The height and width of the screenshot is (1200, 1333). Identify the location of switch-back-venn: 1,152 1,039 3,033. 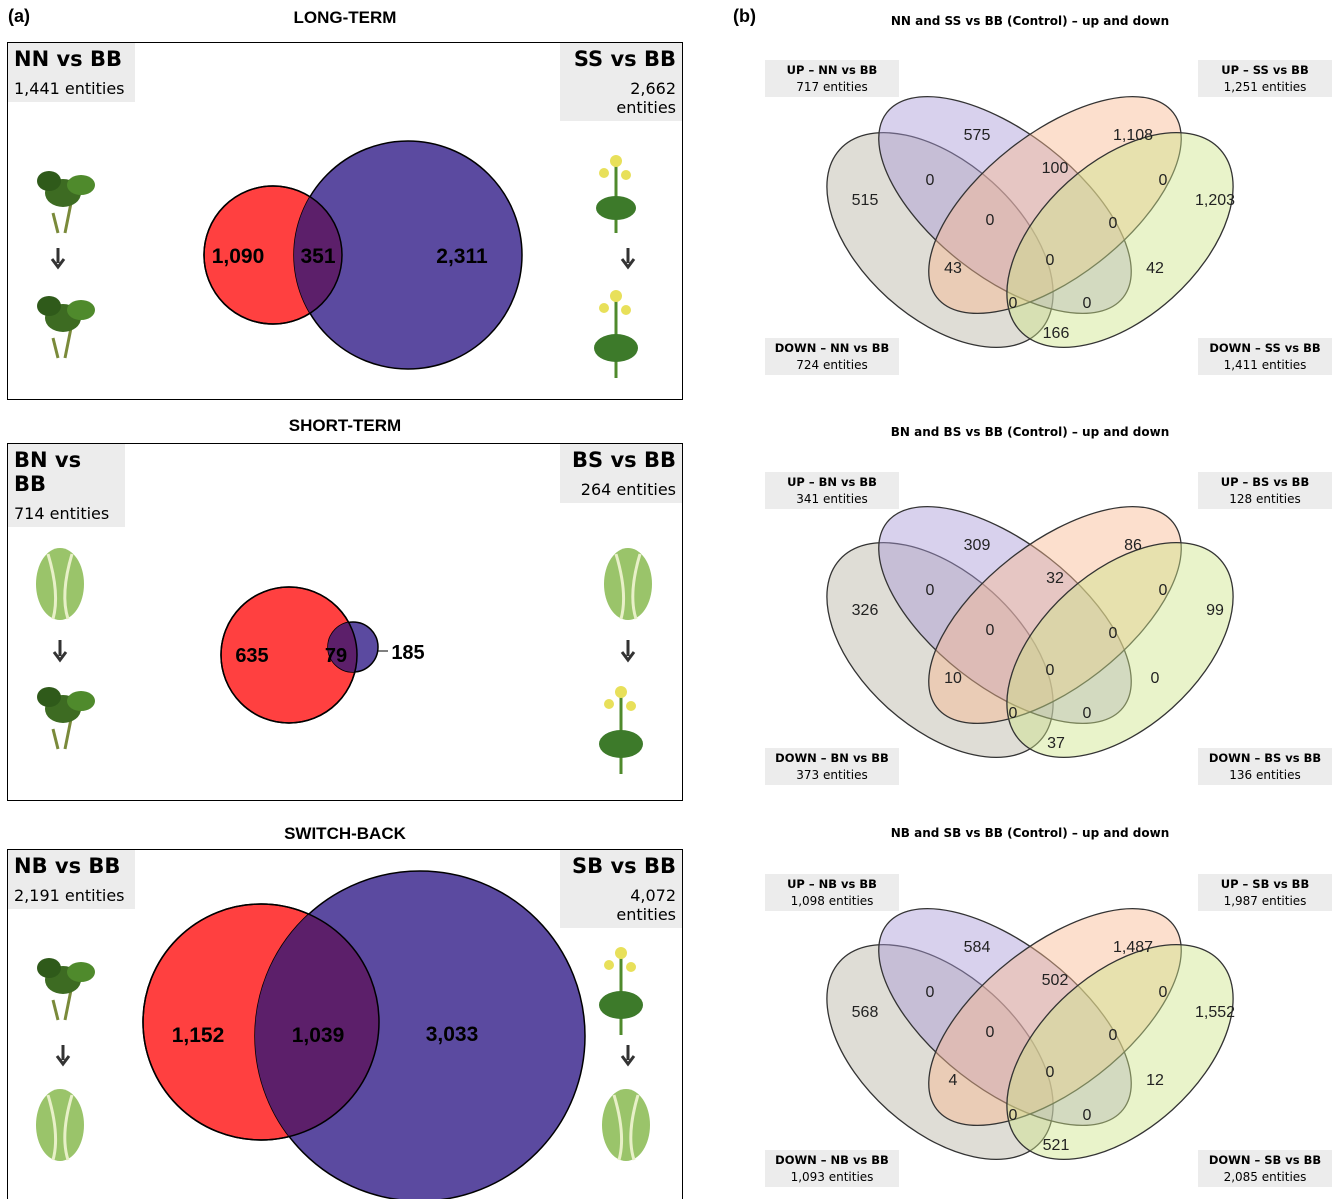
(345, 1024).